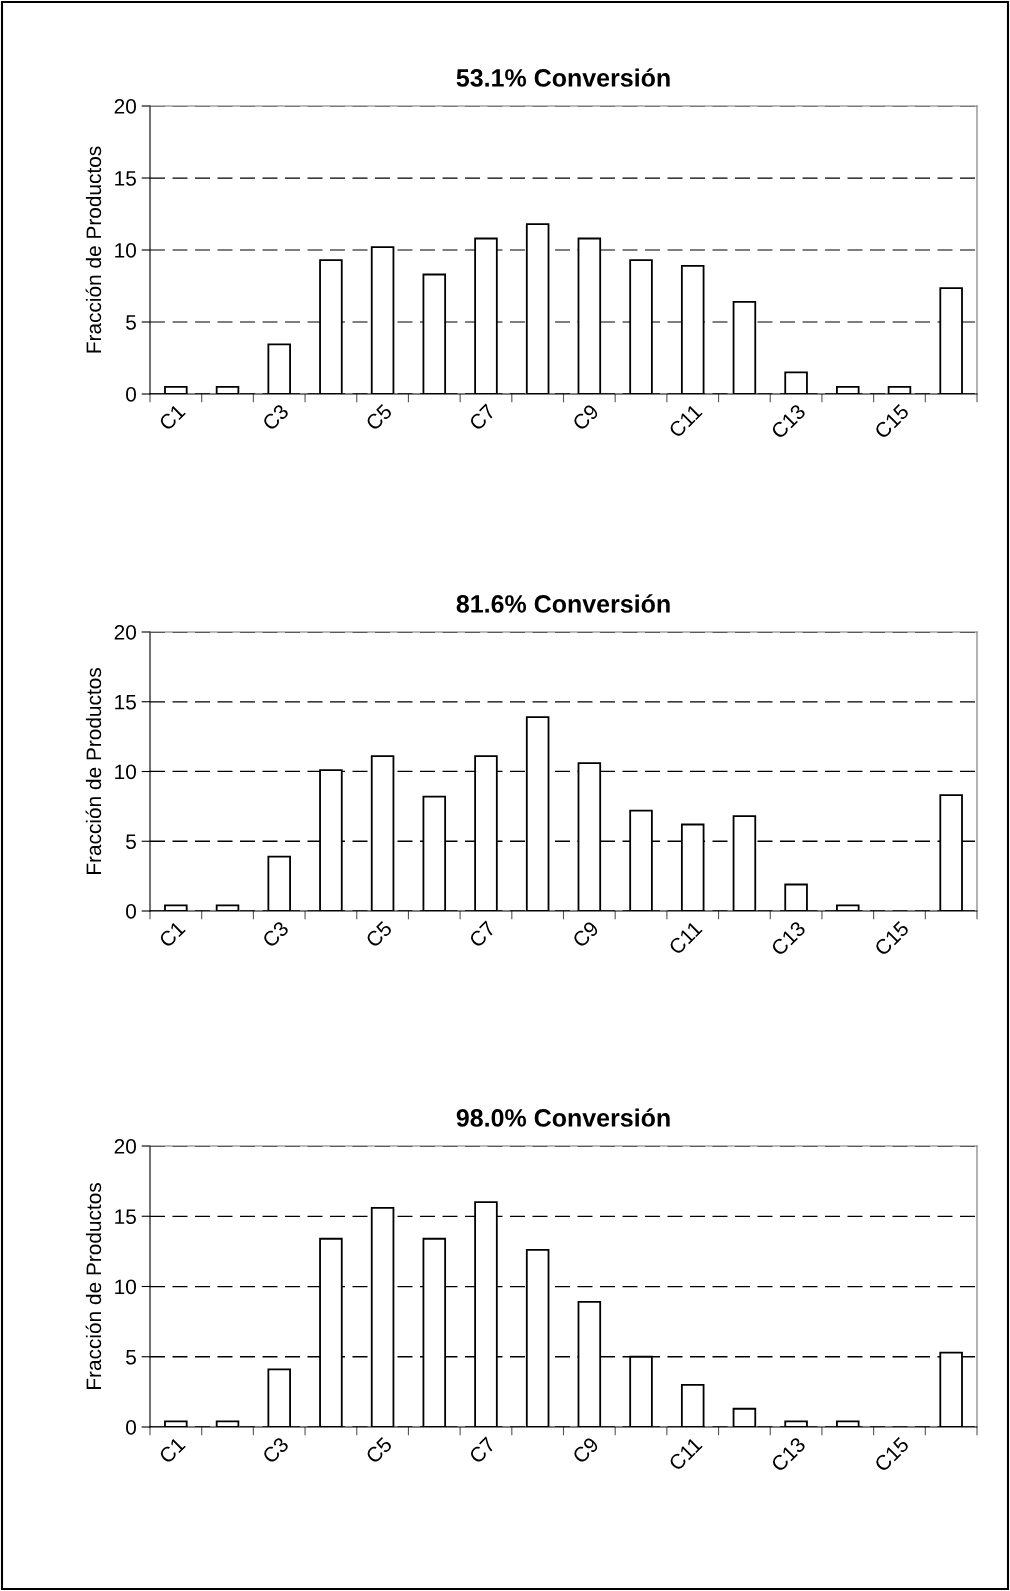 This screenshot has height=1591, width=1010. I want to click on chart-title: 98.0% Conversión, so click(563, 1117).